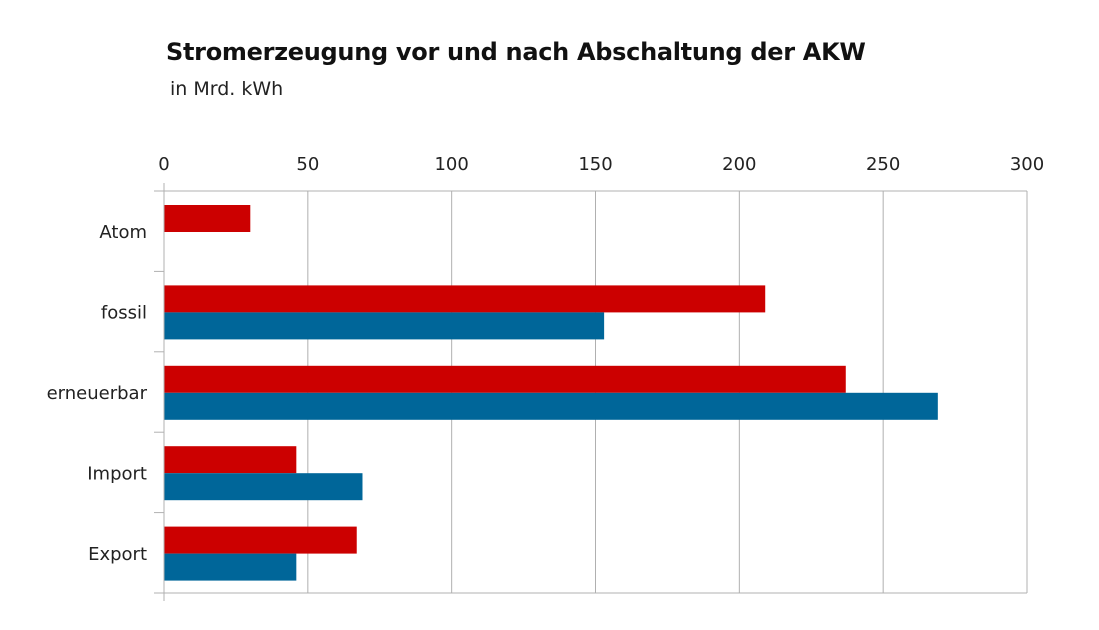  Describe the element at coordinates (97, 393) in the screenshot. I see `category-label: erneuerbar` at that location.